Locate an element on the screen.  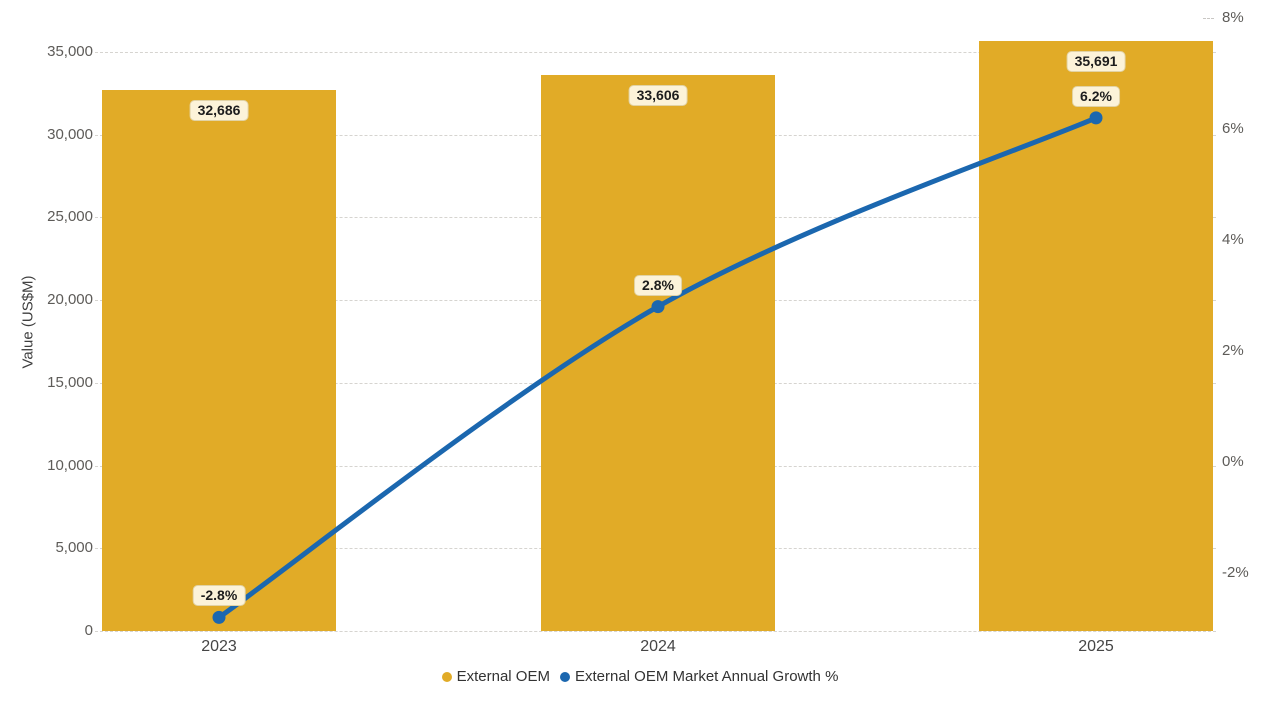
left-axis-tick-label: 20,000 is located at coordinates (70, 300).